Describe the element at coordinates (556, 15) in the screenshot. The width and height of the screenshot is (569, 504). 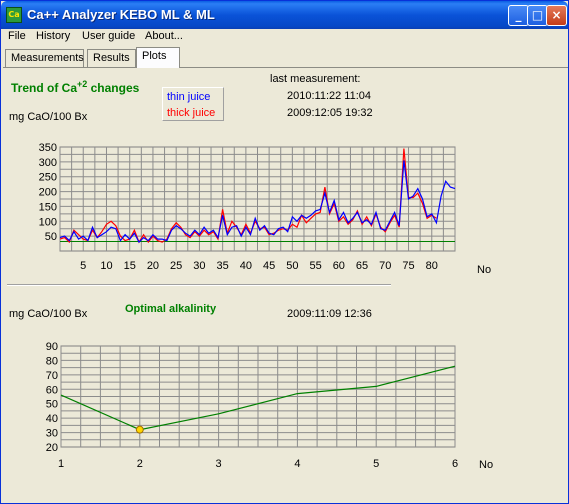
I see `close-button: ×` at that location.